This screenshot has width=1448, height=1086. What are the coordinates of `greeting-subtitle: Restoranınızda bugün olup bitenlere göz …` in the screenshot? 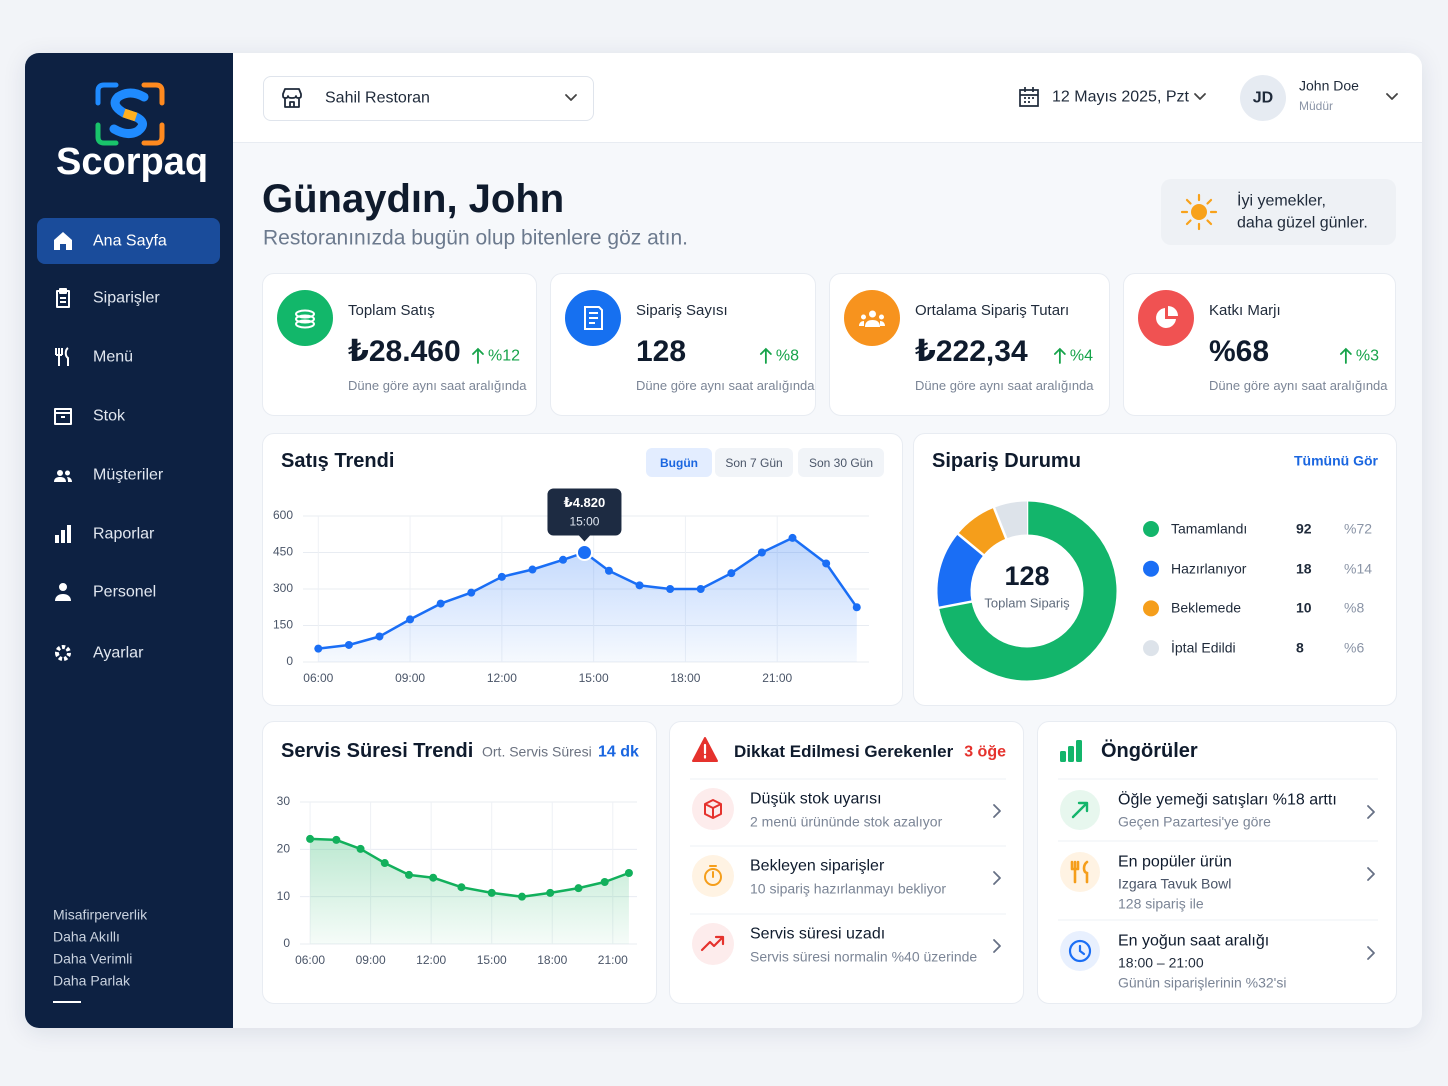 It's located at (475, 238).